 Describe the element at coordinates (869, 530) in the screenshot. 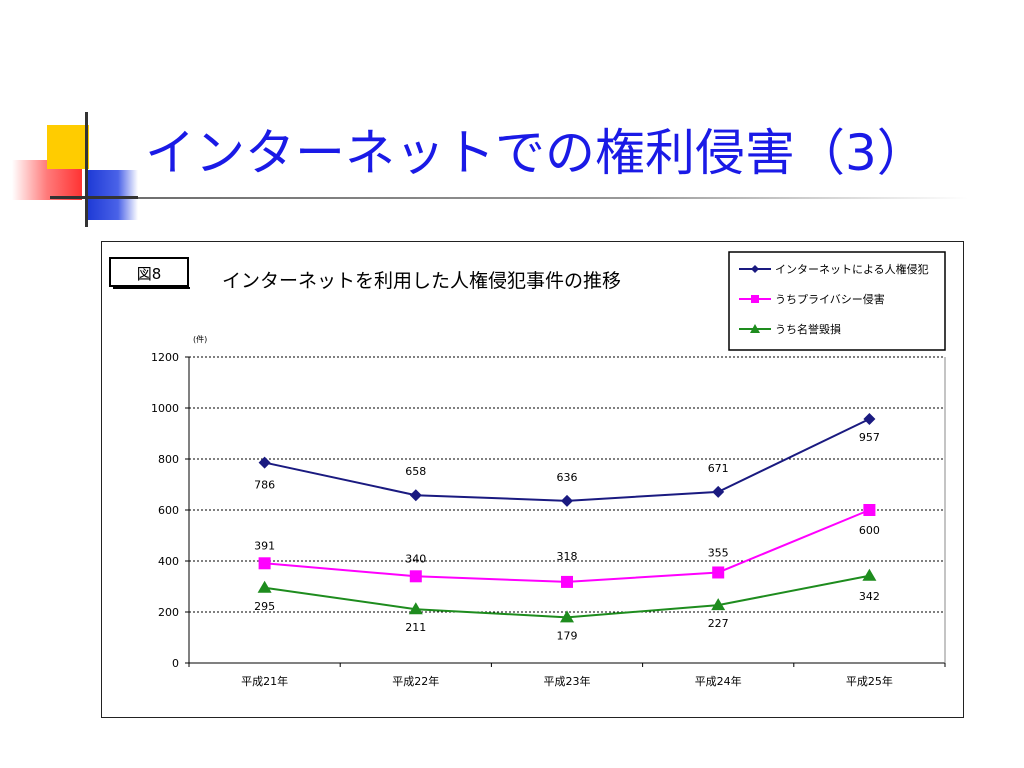

I see `data-label: 600` at that location.